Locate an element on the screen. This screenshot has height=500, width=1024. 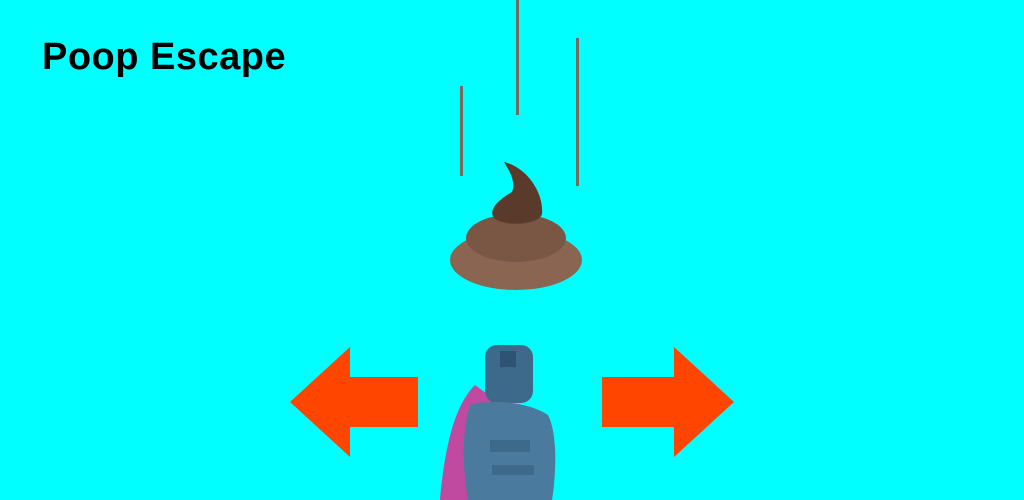
player-character-icon is located at coordinates (498, 422).